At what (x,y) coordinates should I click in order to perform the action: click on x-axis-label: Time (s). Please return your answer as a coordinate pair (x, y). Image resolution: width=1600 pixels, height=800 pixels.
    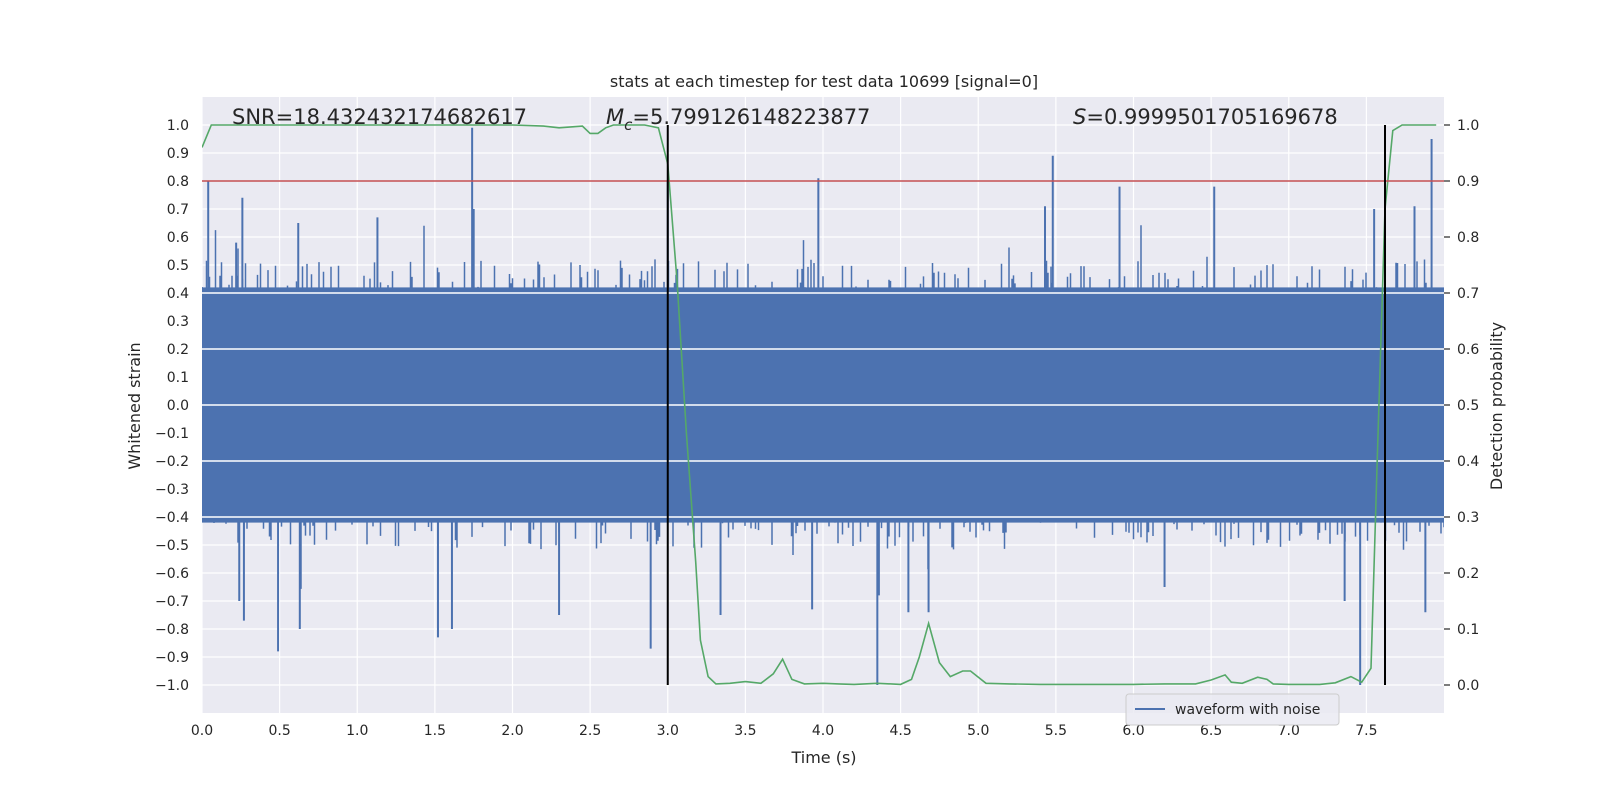
    Looking at the image, I should click on (823, 757).